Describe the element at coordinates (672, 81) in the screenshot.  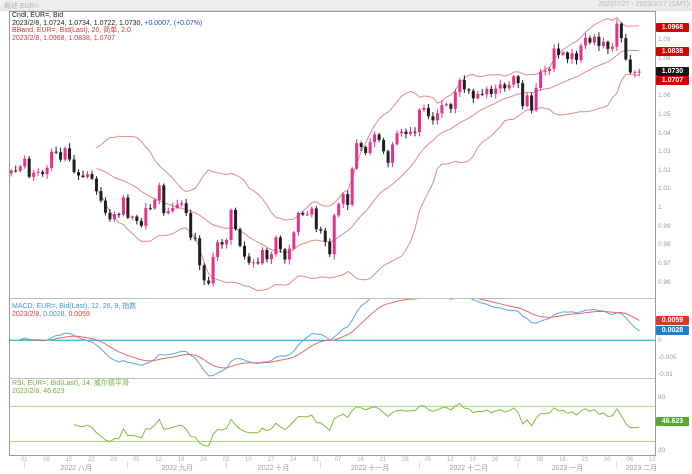
I see `price-axis-badge: 1.0707` at that location.